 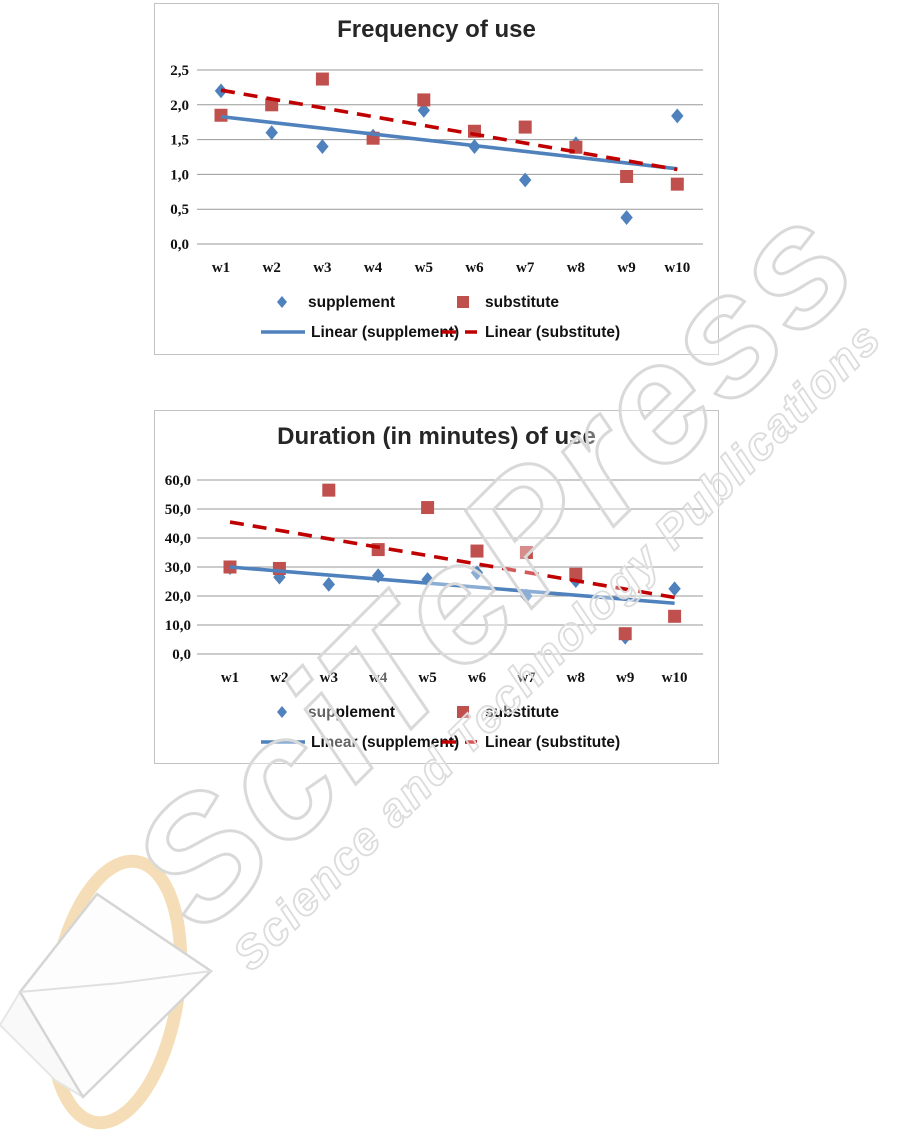 I want to click on logo-ring, so click(x=116, y=992).